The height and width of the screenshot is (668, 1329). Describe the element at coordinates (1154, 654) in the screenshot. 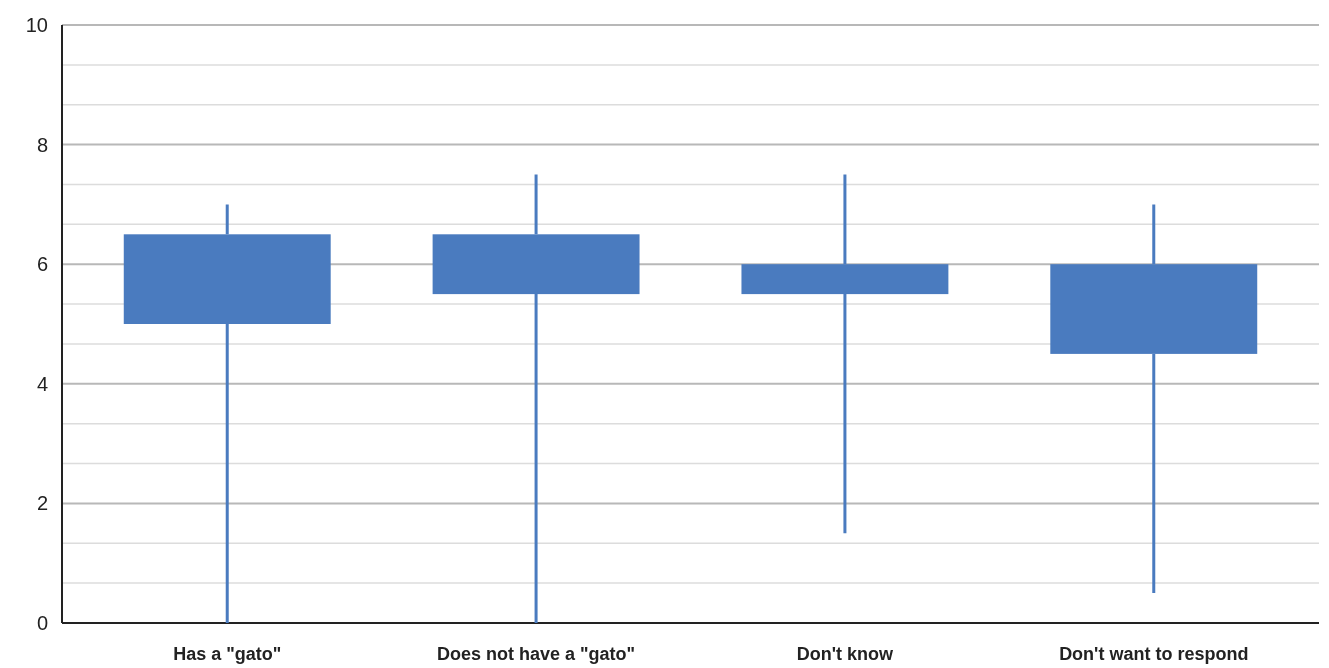

I see `x-tick-label: Don't want to respond` at that location.